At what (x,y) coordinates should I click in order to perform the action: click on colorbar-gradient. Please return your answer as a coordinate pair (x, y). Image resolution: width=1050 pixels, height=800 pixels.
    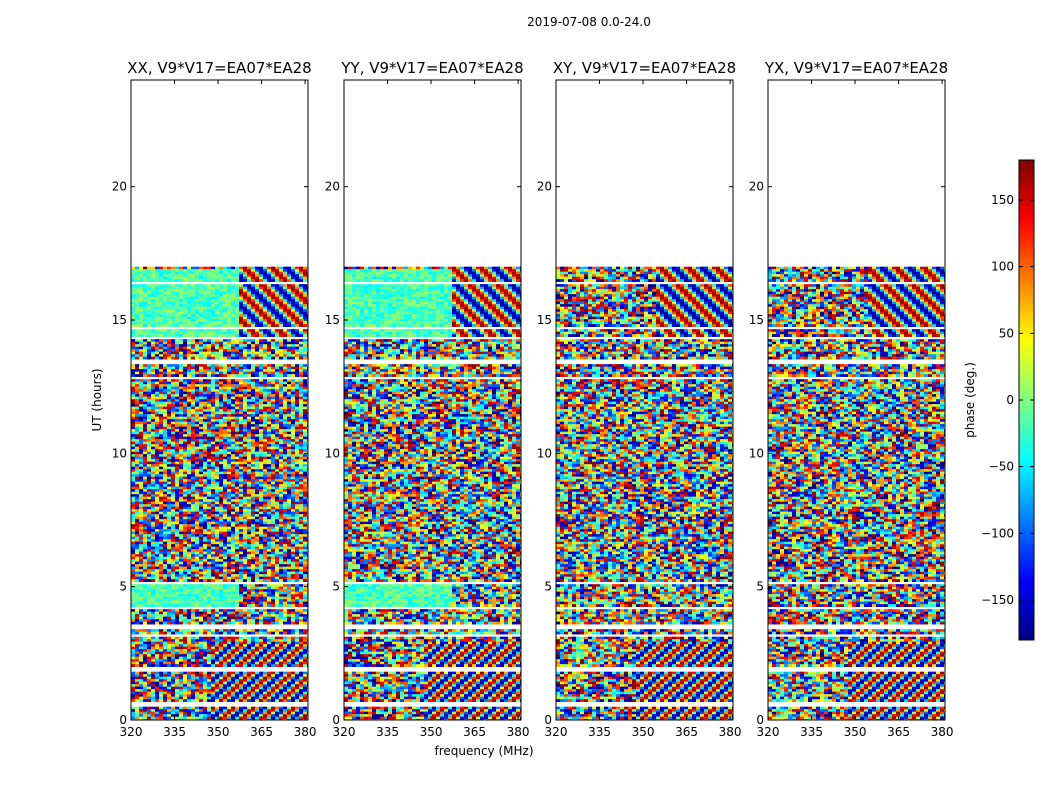
    Looking at the image, I should click on (1026, 400).